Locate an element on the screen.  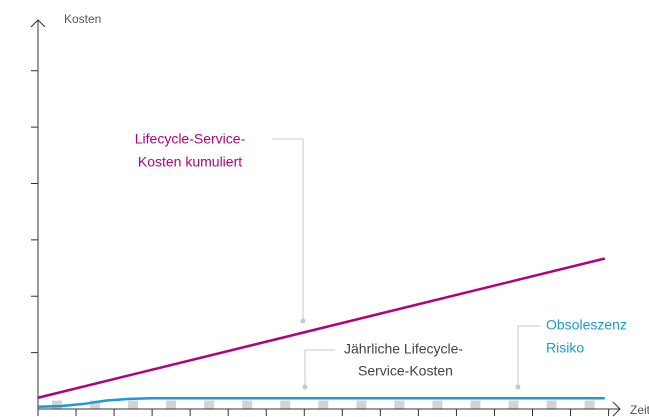
annotation: Obsoleszenz is located at coordinates (586, 325).